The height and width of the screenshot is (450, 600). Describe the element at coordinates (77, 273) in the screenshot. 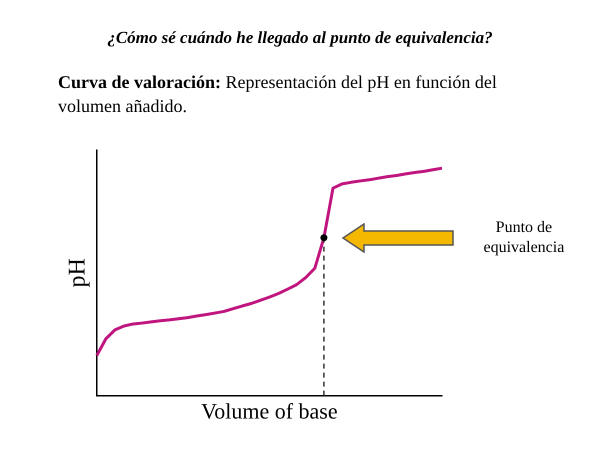

I see `y-axis-title: pH` at that location.